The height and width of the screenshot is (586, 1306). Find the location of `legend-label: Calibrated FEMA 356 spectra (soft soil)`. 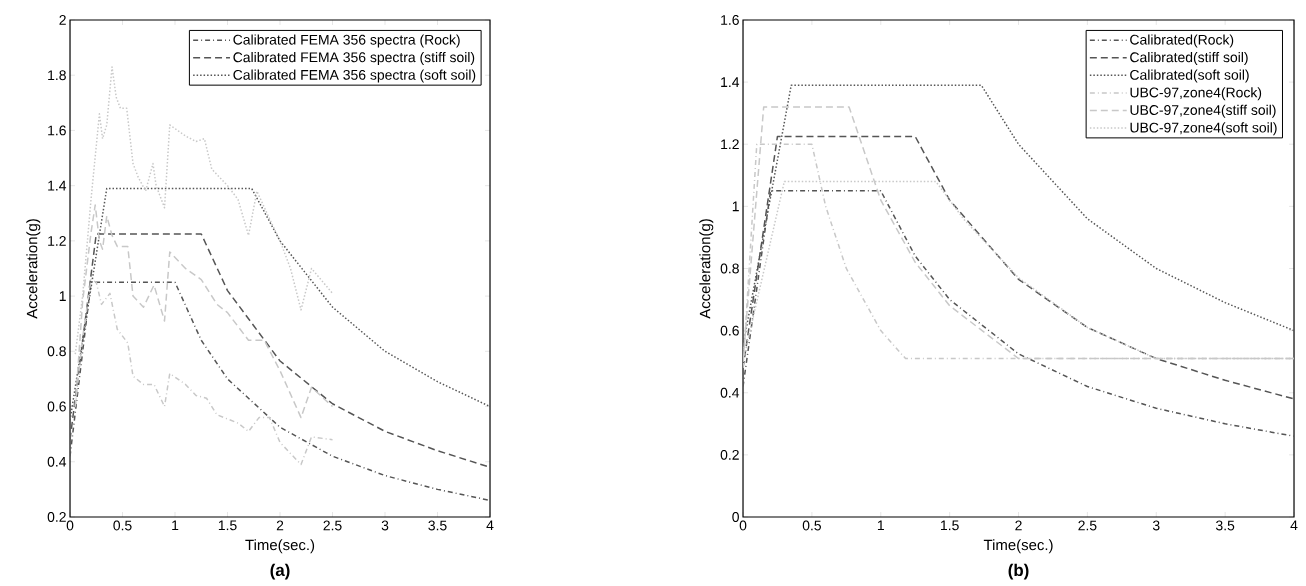

legend-label: Calibrated FEMA 356 spectra (soft soil) is located at coordinates (354, 76).